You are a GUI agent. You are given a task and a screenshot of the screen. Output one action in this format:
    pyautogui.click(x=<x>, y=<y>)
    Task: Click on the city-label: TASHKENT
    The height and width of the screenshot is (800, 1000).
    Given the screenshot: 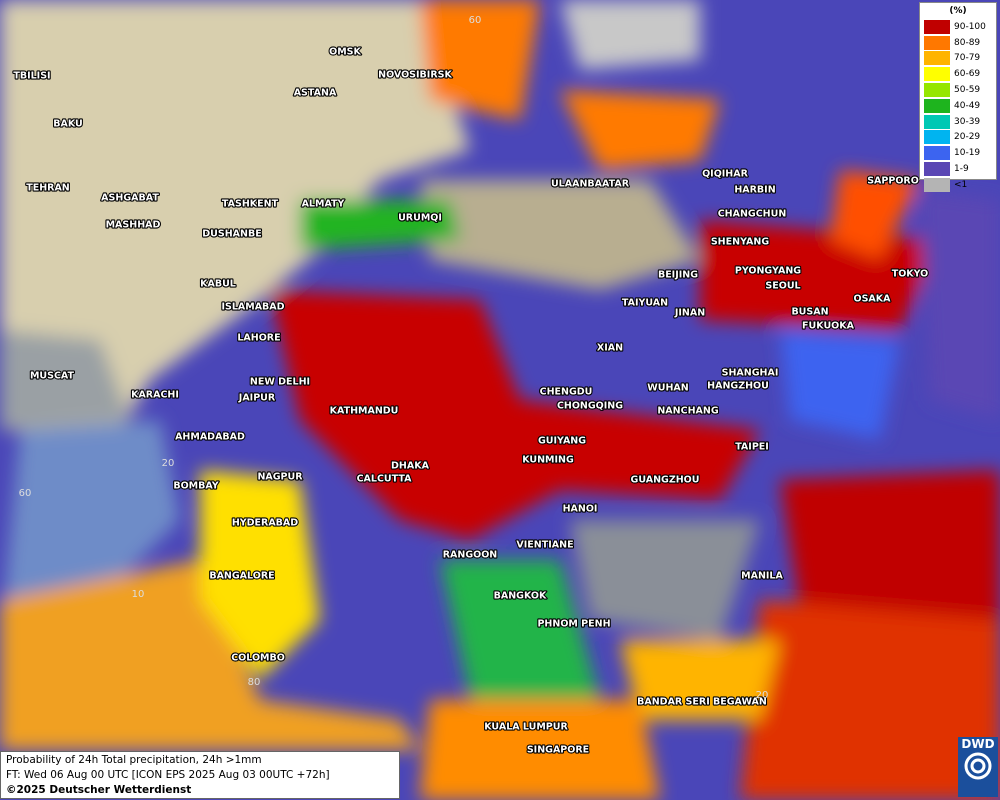 What is the action you would take?
    pyautogui.click(x=250, y=204)
    